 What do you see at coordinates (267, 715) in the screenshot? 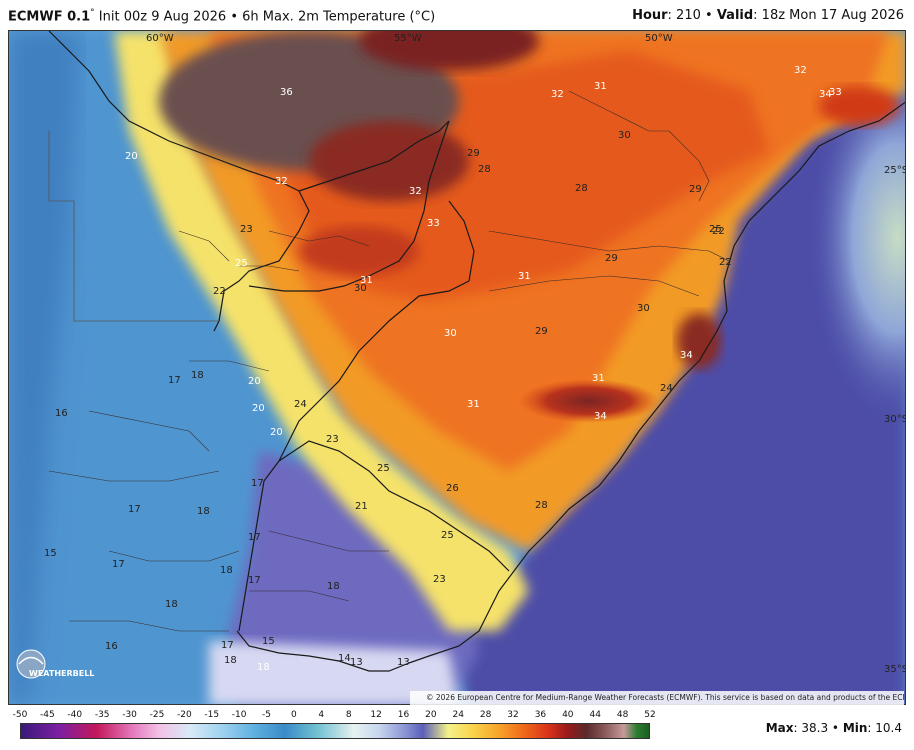
I see `colorbar-tick-label: -5` at bounding box center [267, 715].